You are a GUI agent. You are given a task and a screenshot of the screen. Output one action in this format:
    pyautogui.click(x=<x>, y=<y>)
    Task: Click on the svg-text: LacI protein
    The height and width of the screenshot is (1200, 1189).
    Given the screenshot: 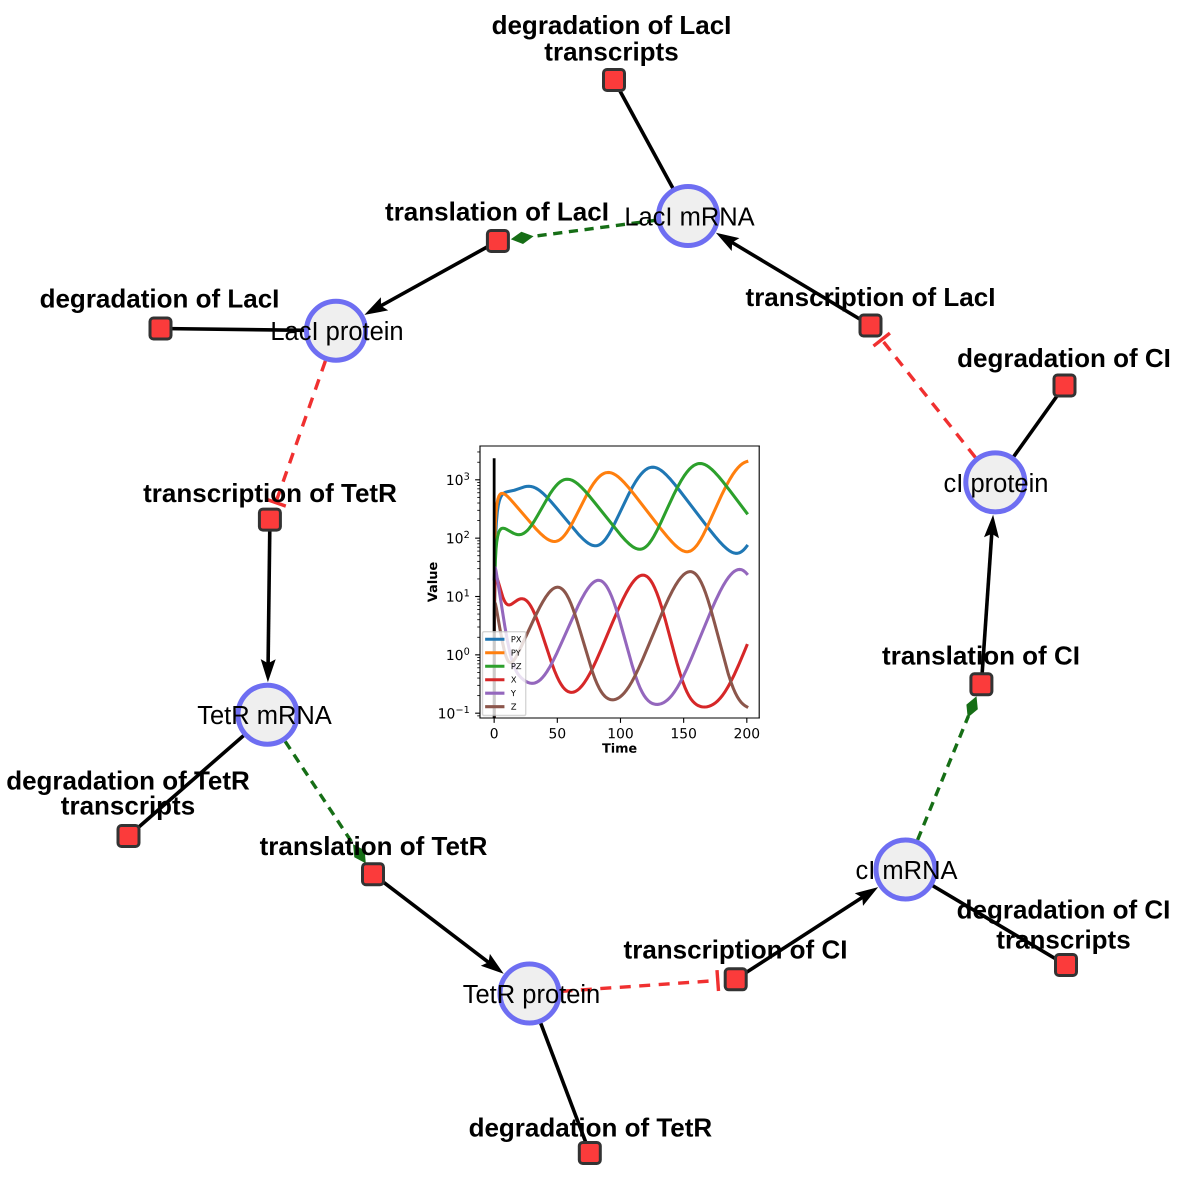 What is the action you would take?
    pyautogui.click(x=336, y=332)
    